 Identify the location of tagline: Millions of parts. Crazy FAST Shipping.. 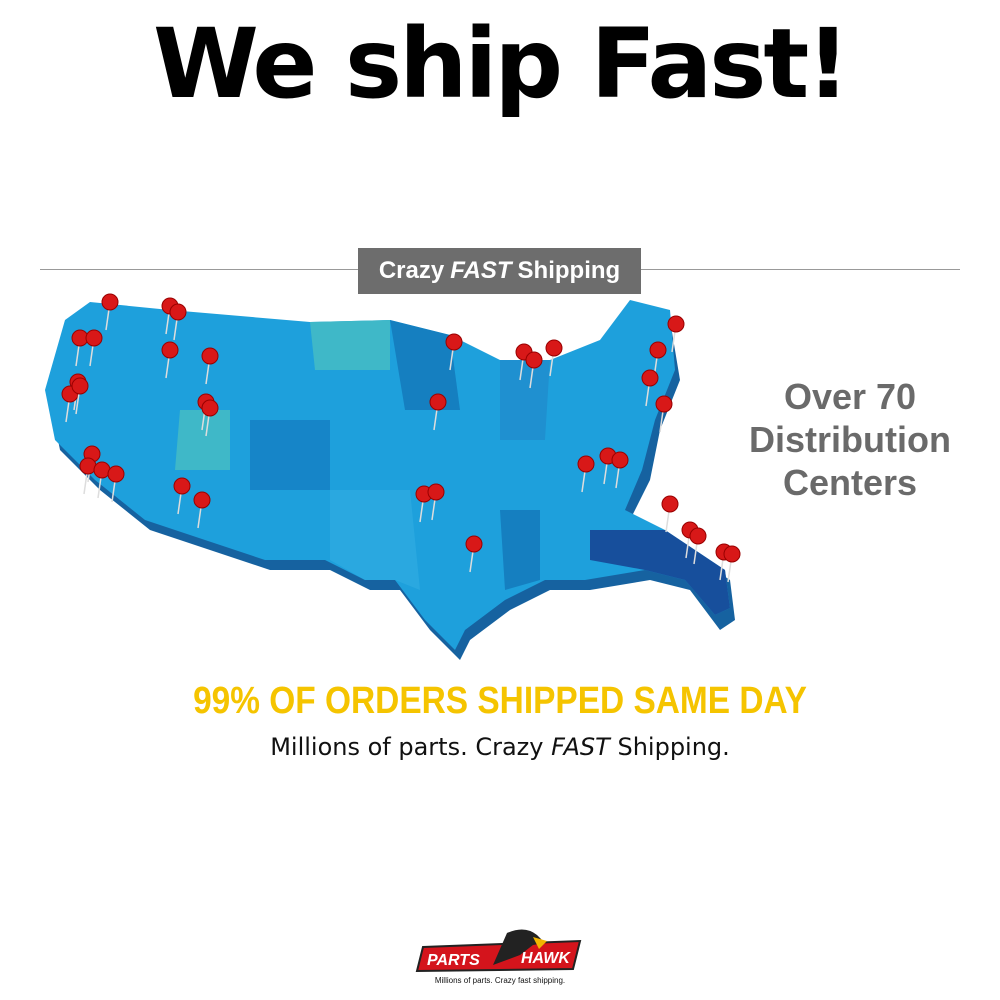
(500, 747).